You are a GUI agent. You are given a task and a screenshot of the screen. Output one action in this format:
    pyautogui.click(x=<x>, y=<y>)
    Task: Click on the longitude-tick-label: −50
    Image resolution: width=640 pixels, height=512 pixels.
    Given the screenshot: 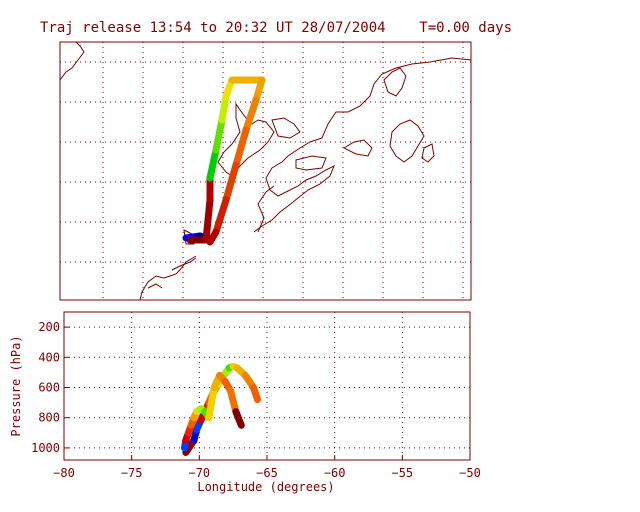 What is the action you would take?
    pyautogui.click(x=470, y=473)
    